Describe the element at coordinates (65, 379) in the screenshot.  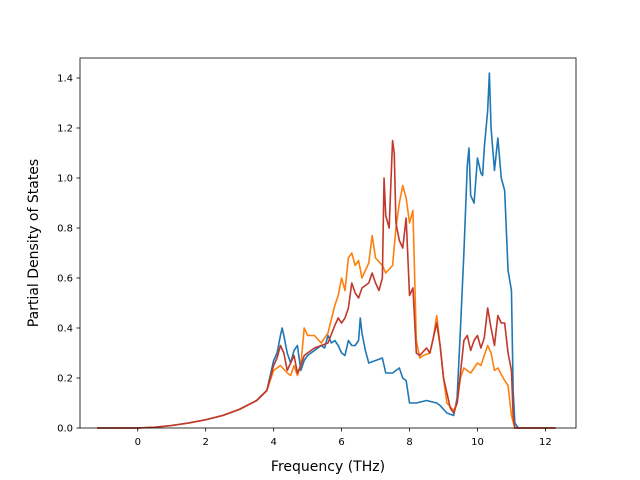
I see `y-tick-label: 0.2` at that location.